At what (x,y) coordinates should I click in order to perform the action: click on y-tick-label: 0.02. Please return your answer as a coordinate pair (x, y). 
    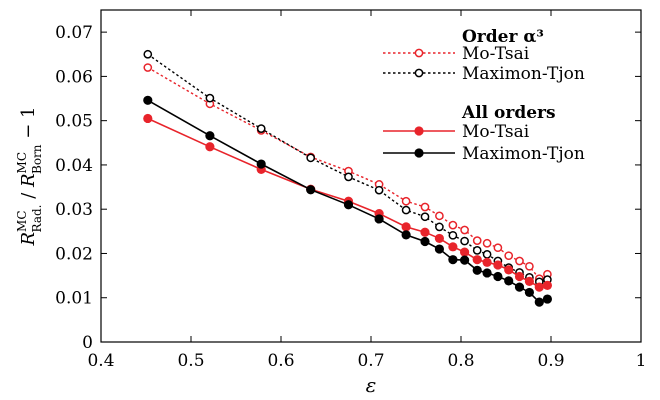
    Looking at the image, I should click on (74, 254).